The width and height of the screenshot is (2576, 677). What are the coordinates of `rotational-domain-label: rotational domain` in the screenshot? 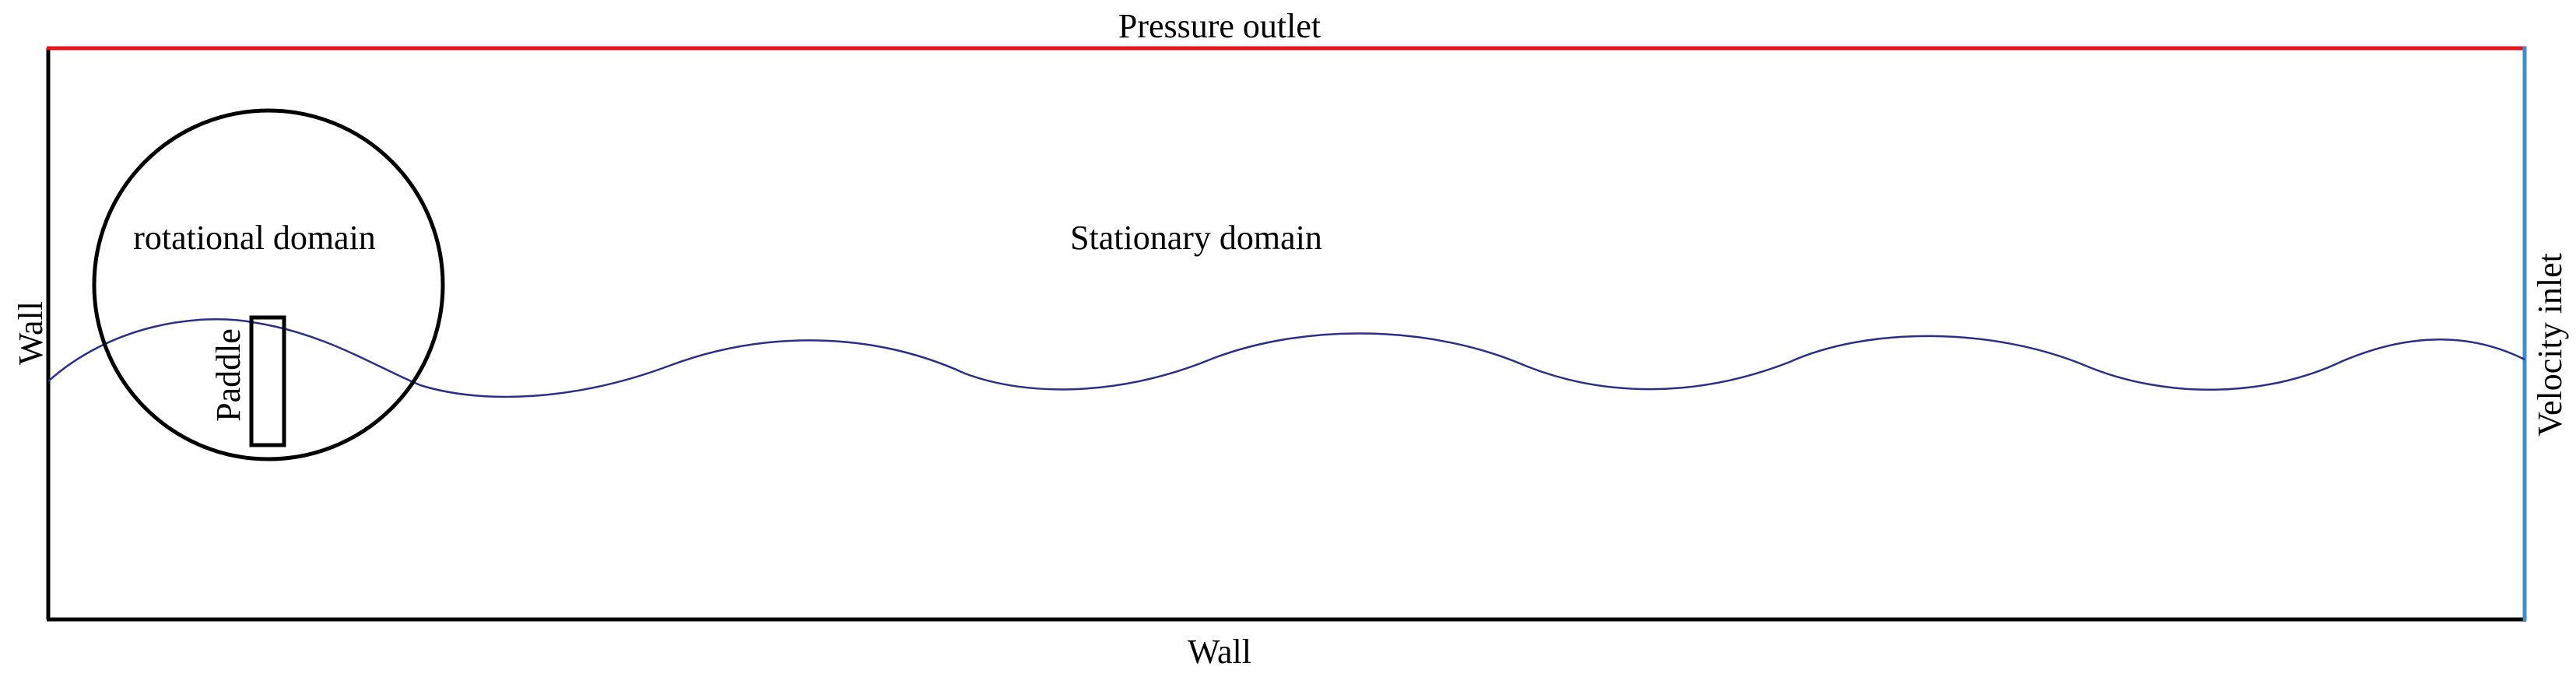 It's located at (255, 238).